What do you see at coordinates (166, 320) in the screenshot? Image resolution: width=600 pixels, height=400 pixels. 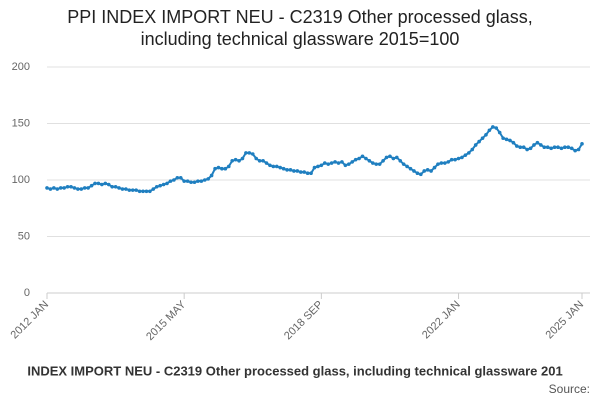 I see `x-tick-label: 2015 MAY` at bounding box center [166, 320].